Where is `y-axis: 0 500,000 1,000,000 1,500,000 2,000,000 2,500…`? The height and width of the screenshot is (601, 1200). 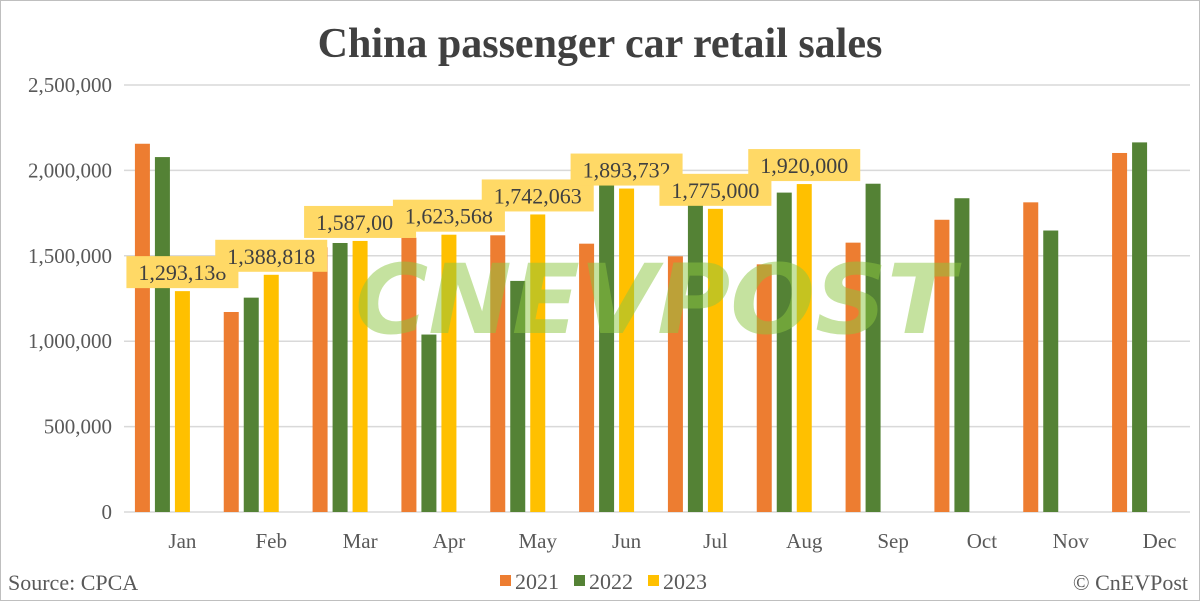 y-axis: 0 500,000 1,000,000 1,500,000 2,000,000 2,500… is located at coordinates (70, 298).